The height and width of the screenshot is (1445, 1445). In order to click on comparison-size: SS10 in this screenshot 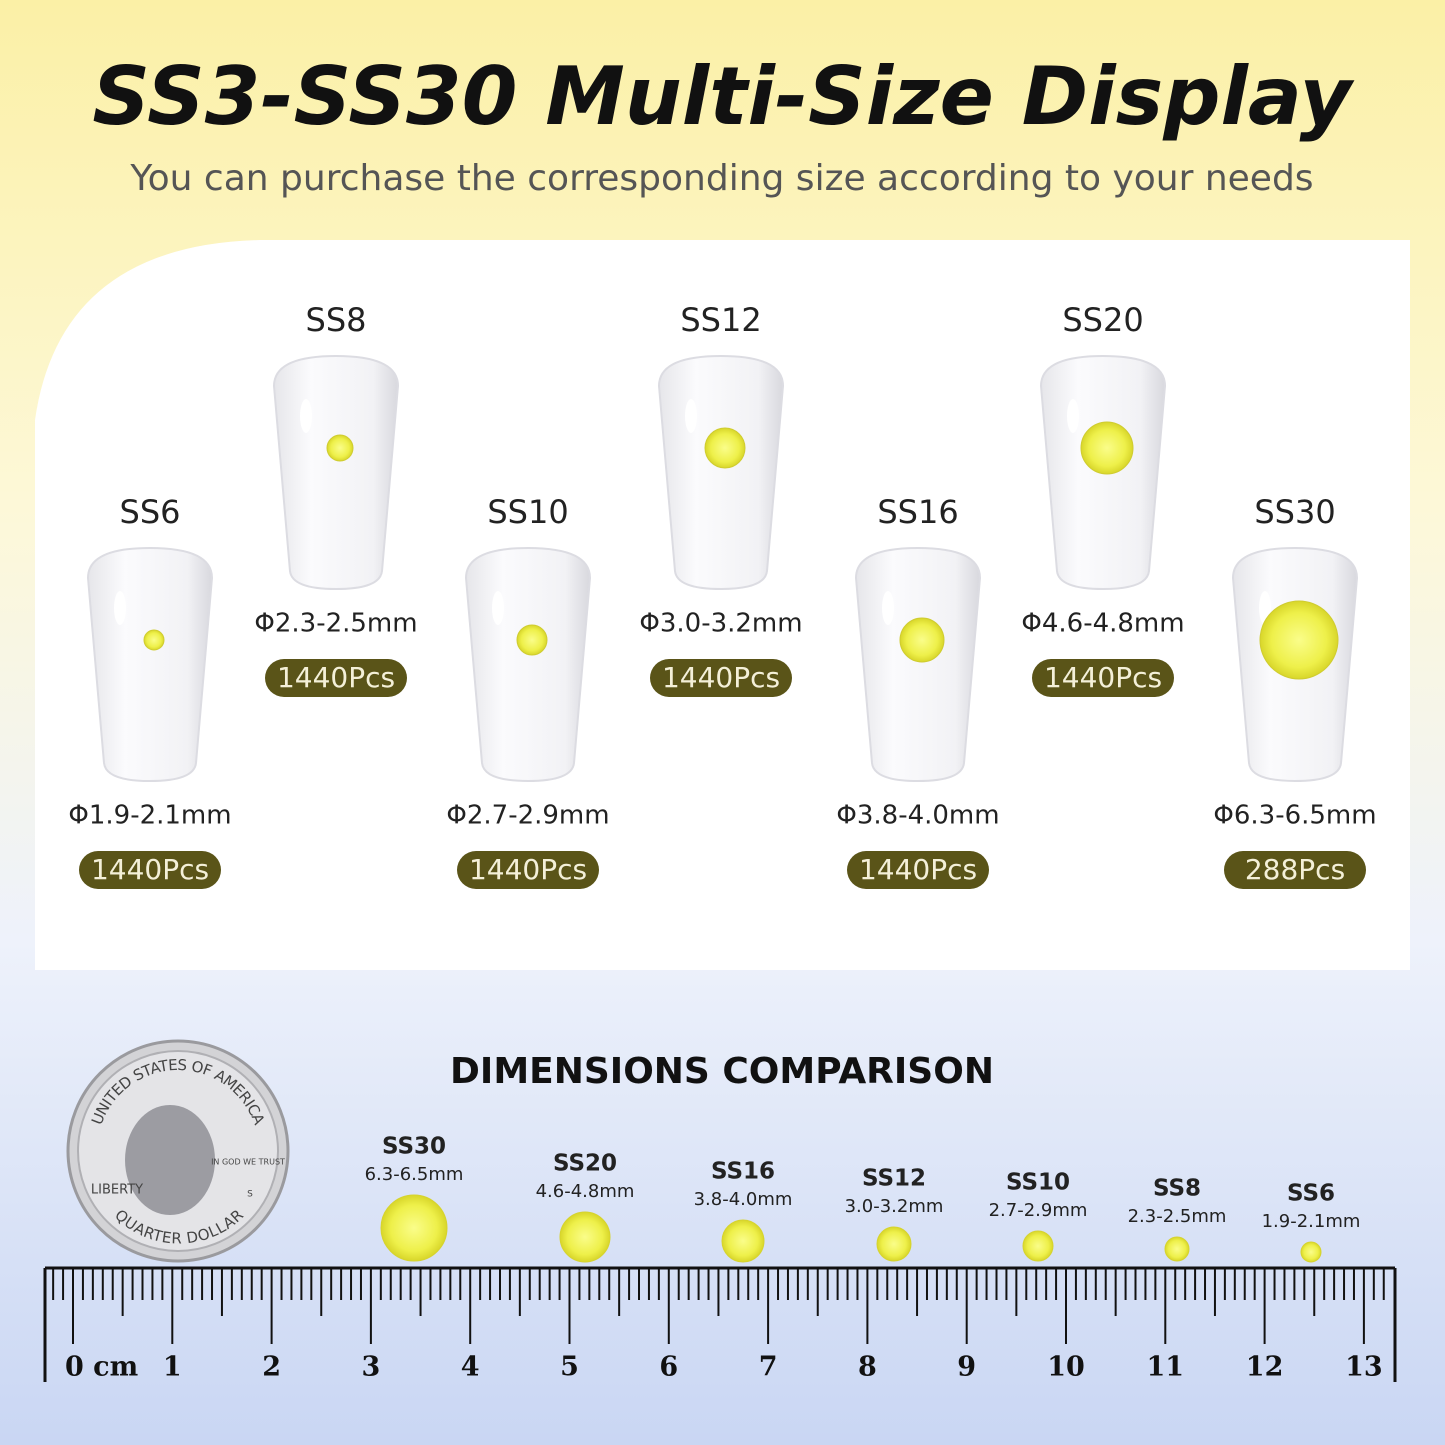, I will do `click(1038, 1183)`.